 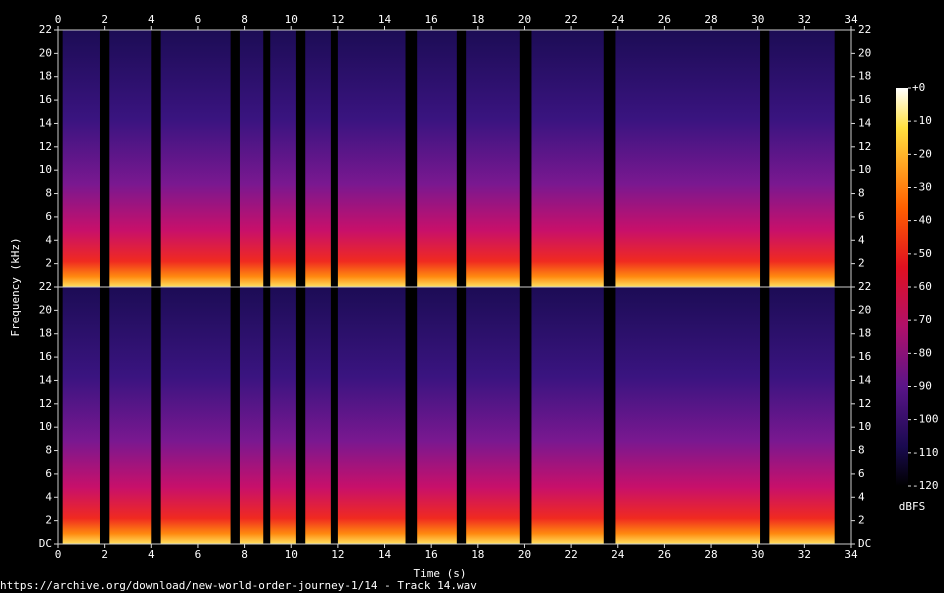 I want to click on colorbar-tick-label: +0, so click(x=918, y=87).